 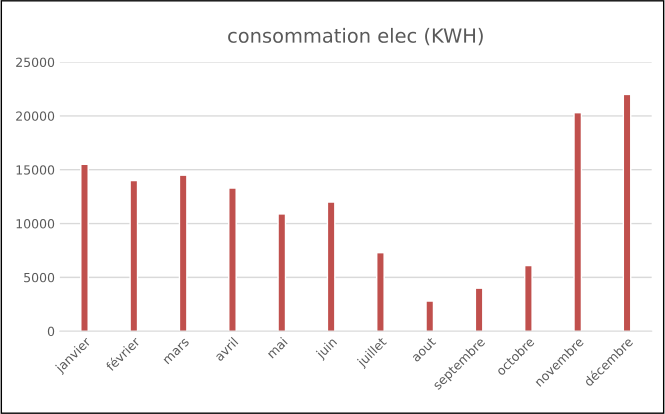 I want to click on y-tick-label: 10000, so click(x=35, y=223).